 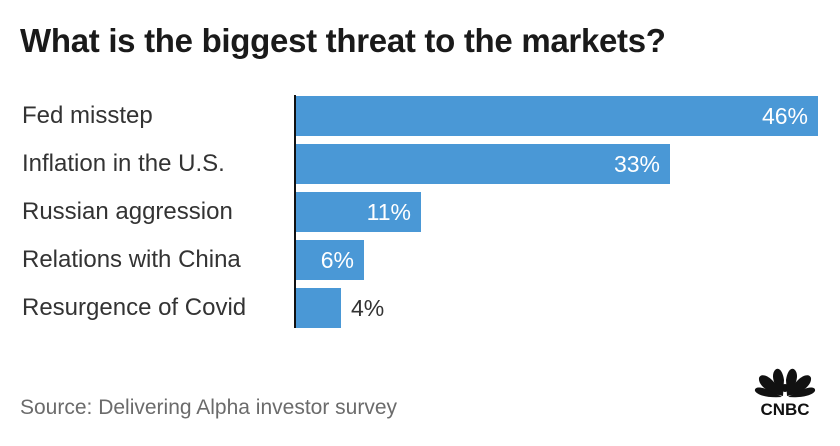 I want to click on category-label: Resurgence of Covid, so click(x=134, y=307).